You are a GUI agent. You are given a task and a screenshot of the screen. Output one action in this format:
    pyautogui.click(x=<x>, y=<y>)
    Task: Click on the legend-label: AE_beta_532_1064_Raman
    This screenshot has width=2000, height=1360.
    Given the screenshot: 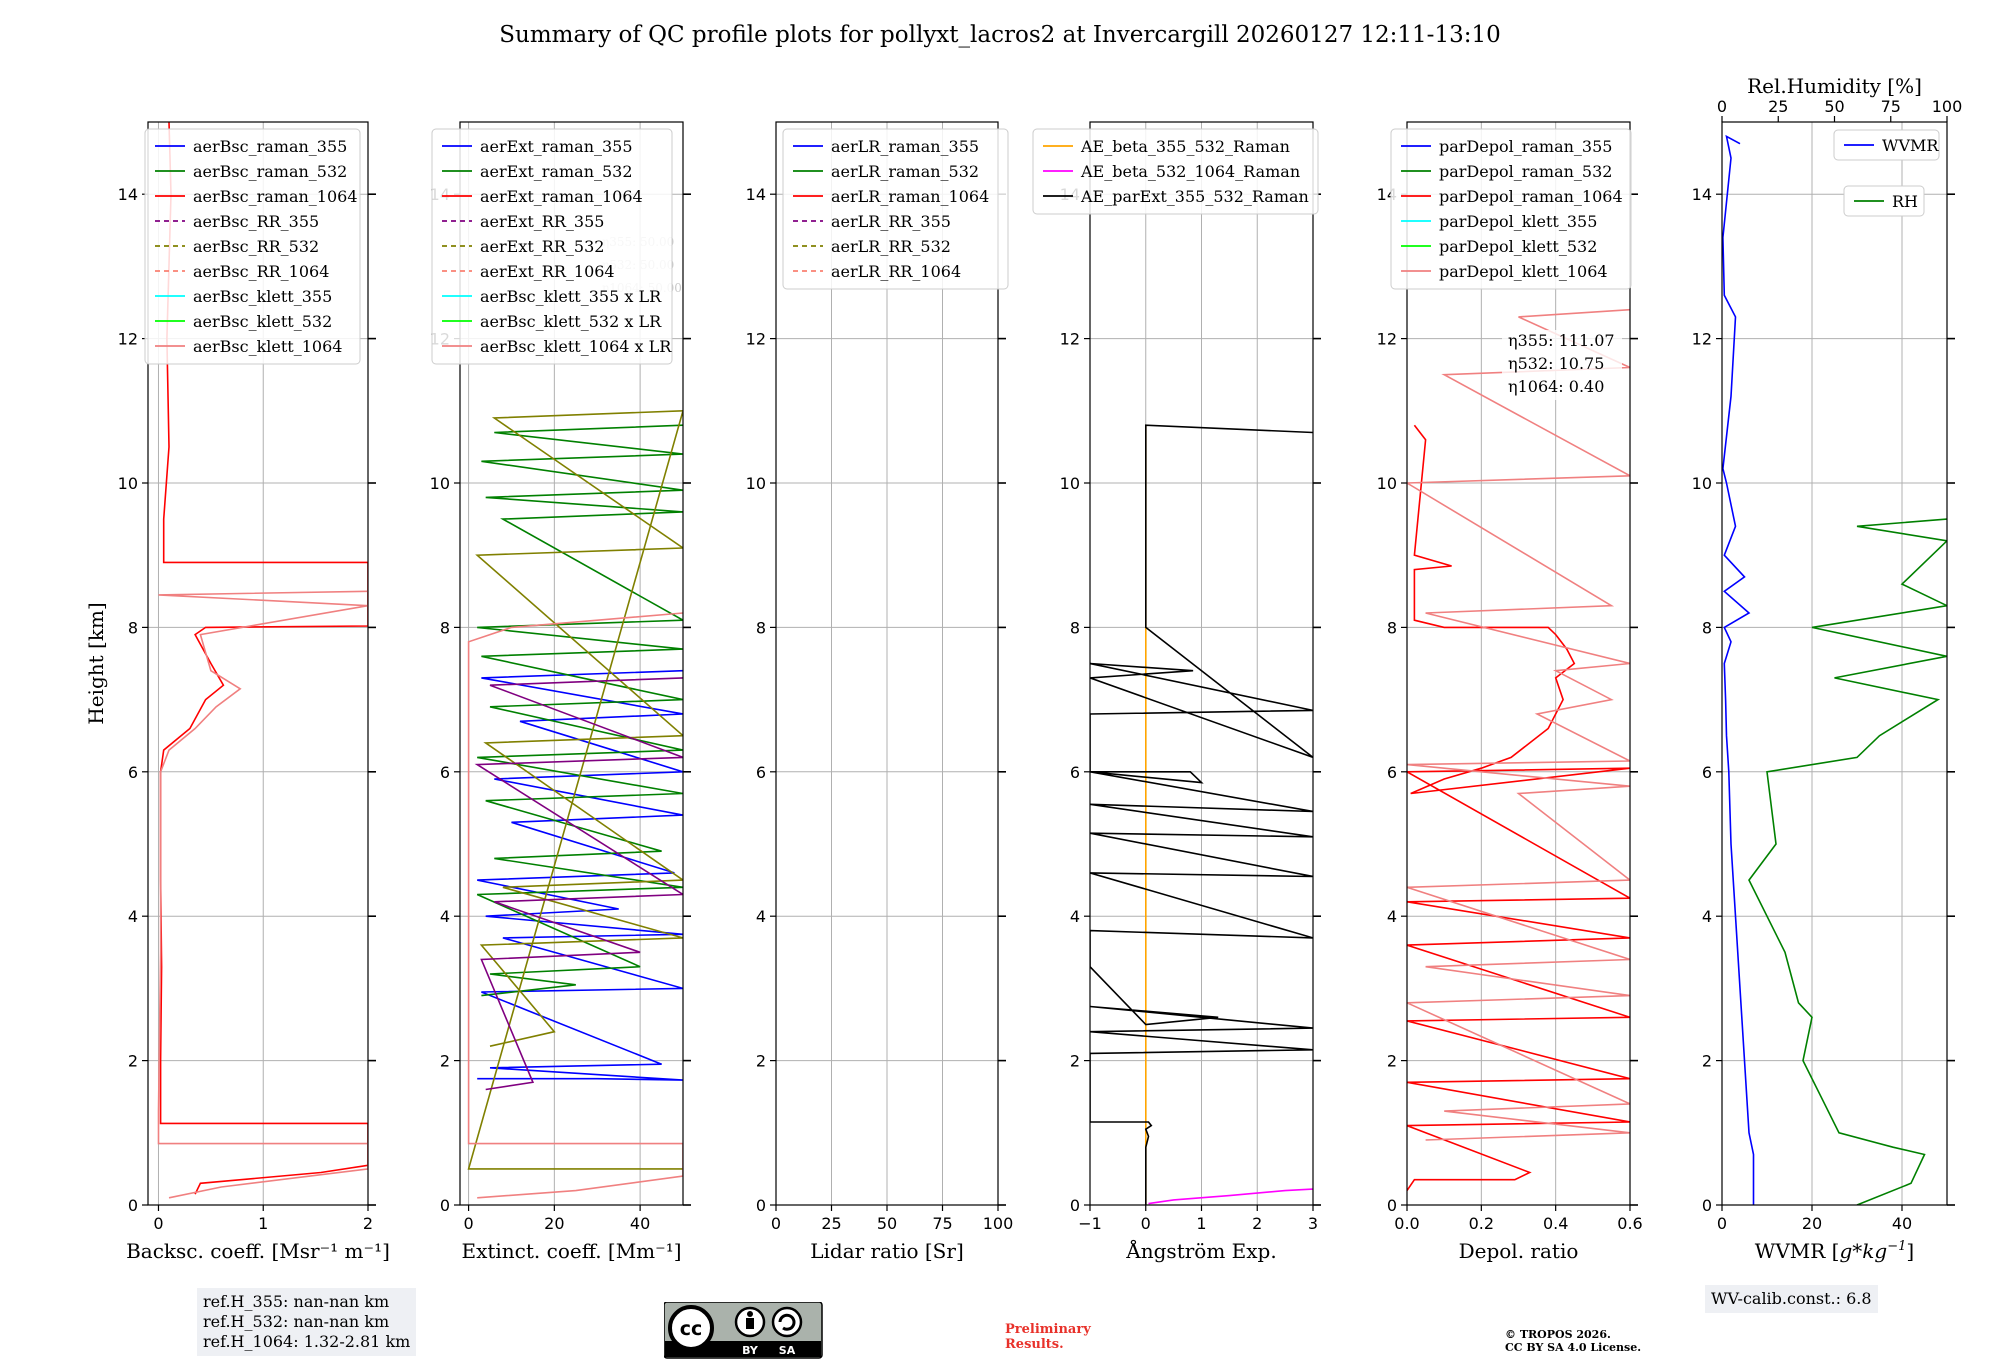 What is the action you would take?
    pyautogui.click(x=1190, y=171)
    